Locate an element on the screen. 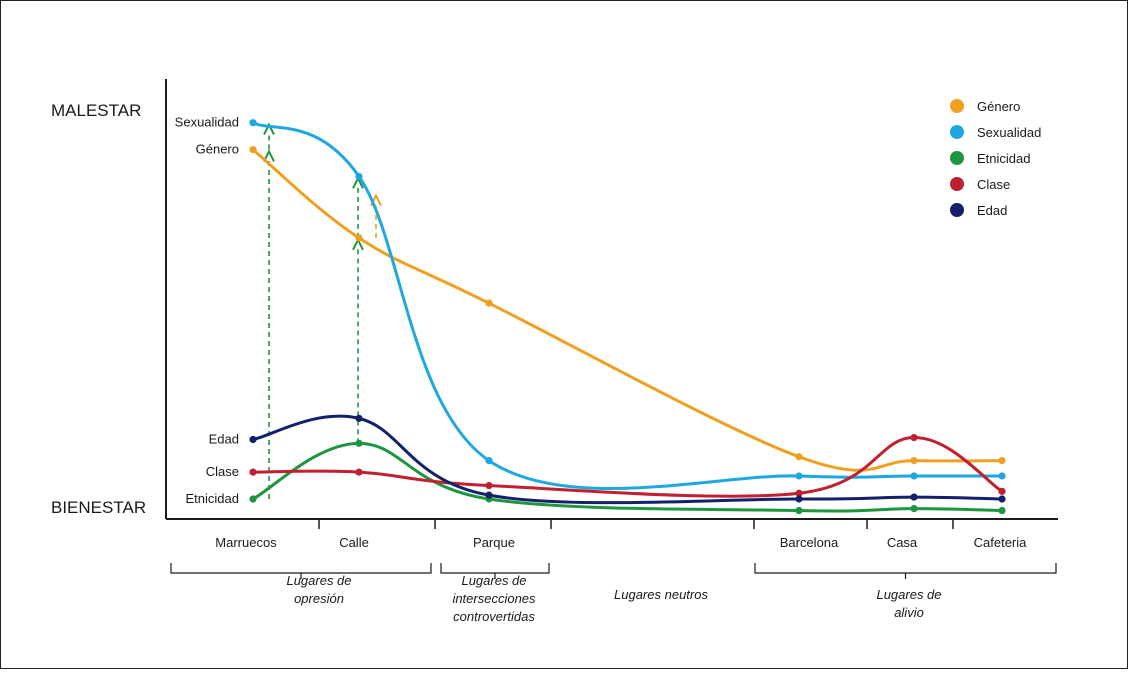 Image resolution: width=1128 pixels, height=673 pixels. legend: Género Sexualidad Etnicidad Clase Edad is located at coordinates (995, 158).